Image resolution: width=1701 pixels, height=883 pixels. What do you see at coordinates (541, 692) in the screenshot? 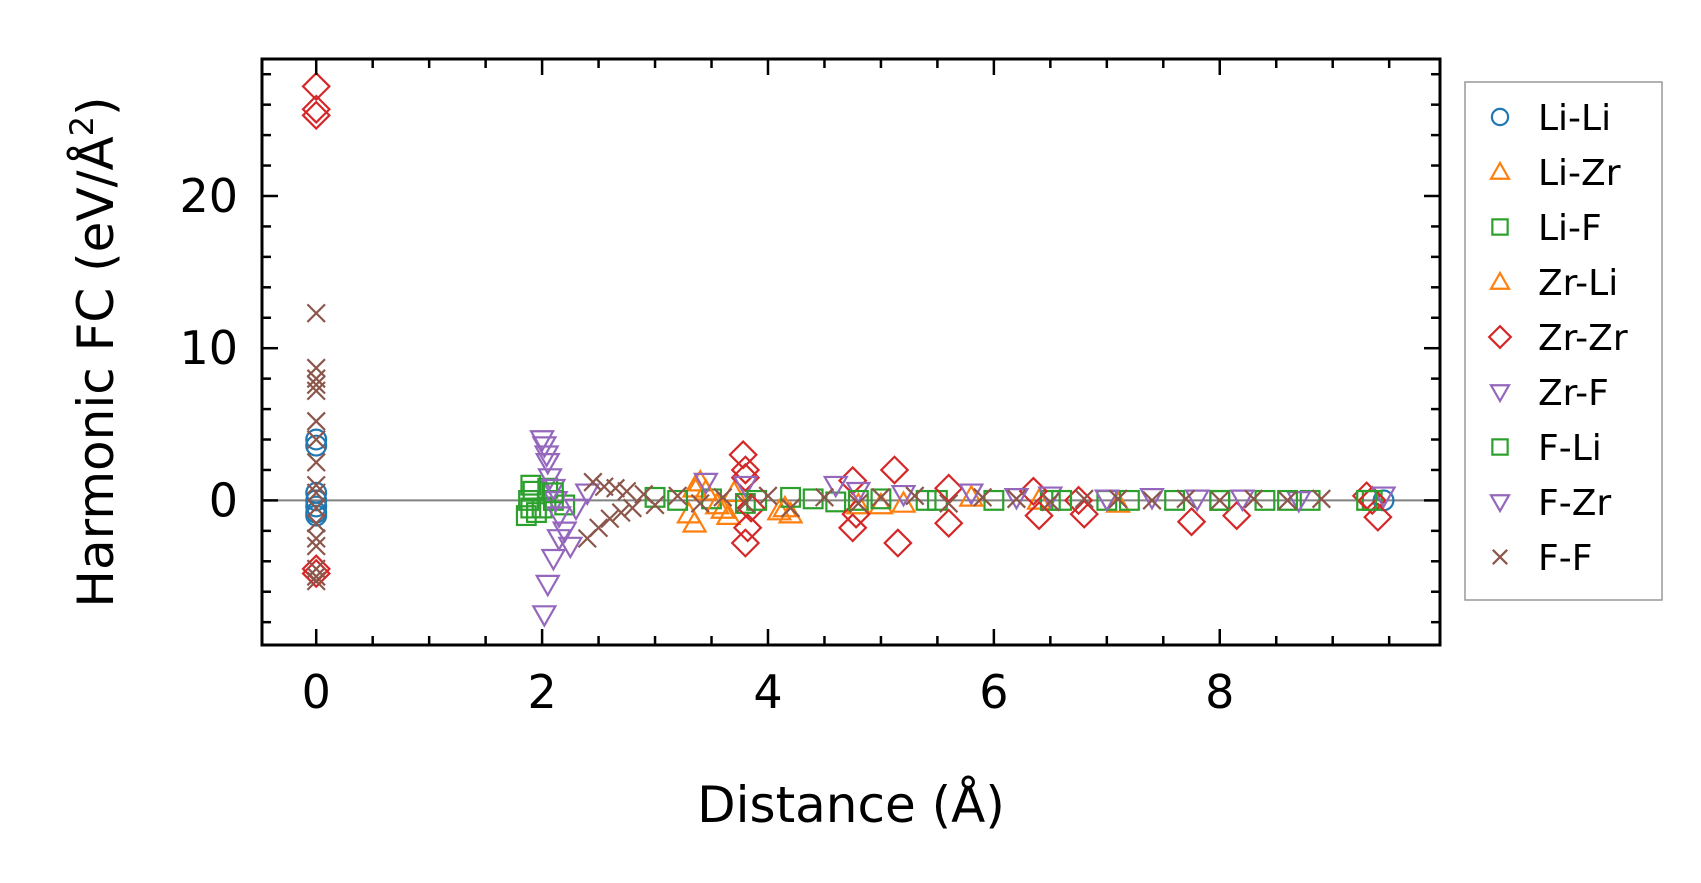
I see `x-tick-label: 2` at bounding box center [541, 692].